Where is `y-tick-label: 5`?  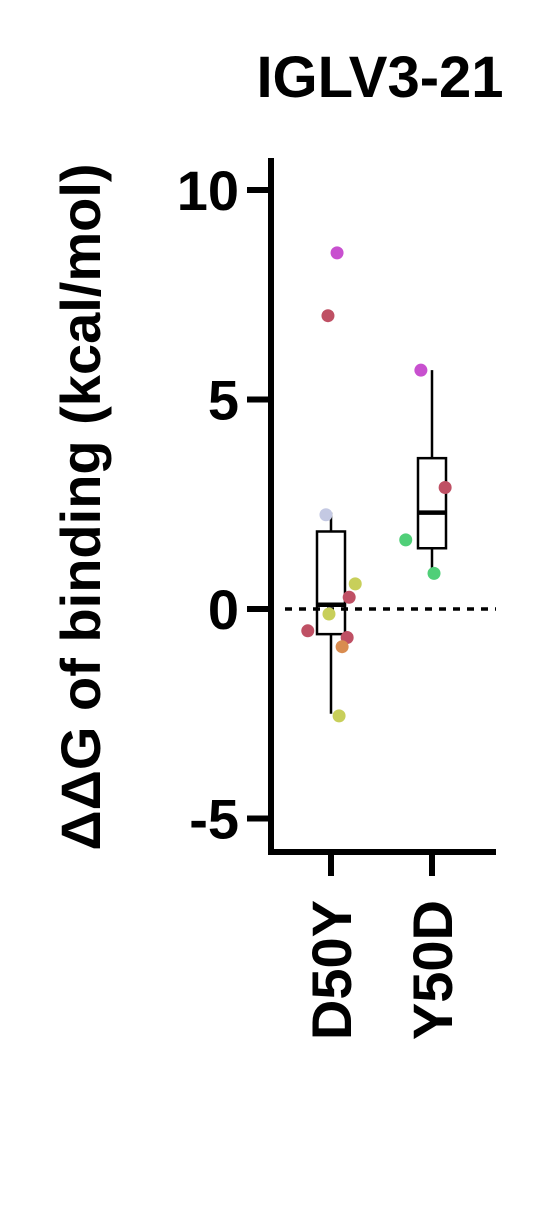
y-tick-label: 5 is located at coordinates (223, 400).